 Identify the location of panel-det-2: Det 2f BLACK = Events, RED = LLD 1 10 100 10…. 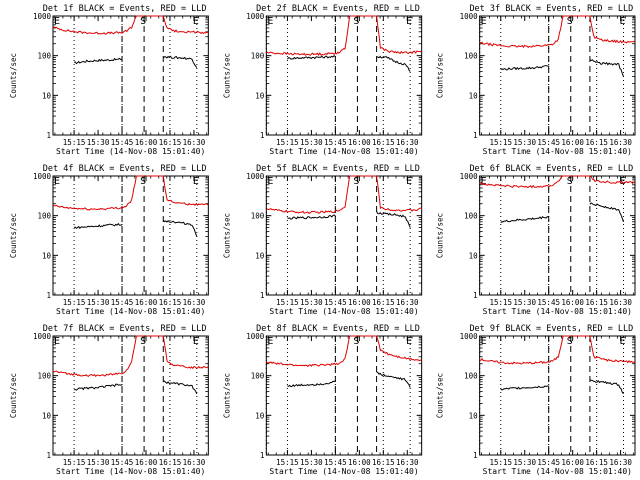
(322, 80).